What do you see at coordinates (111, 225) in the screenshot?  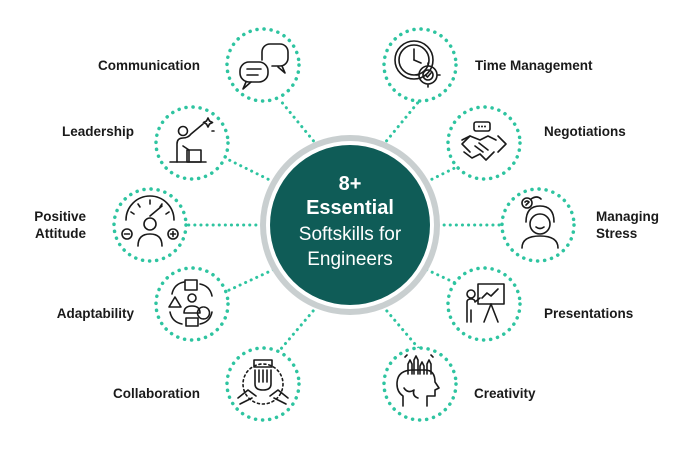 I see `skill-positive-attitude: Positive Attitude` at bounding box center [111, 225].